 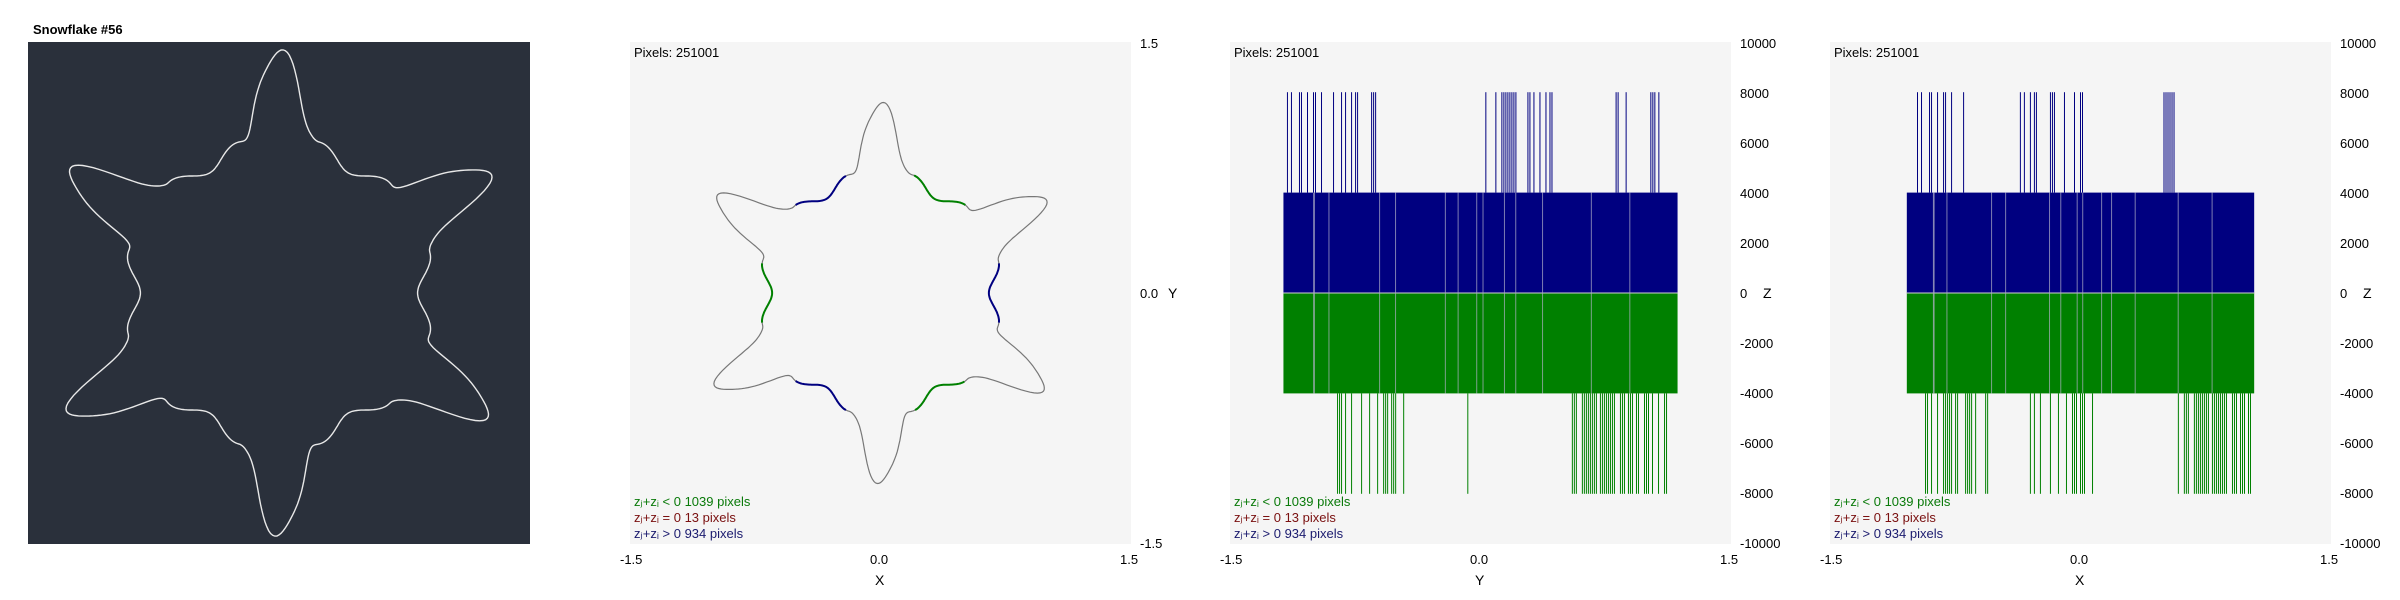 I want to click on xy-snowflake-plot, so click(x=880, y=293).